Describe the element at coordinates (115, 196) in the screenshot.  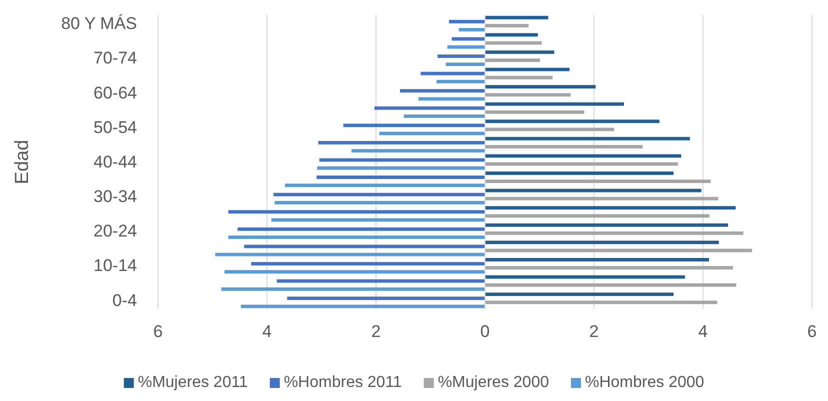
I see `y-tick-label: 30-34` at that location.